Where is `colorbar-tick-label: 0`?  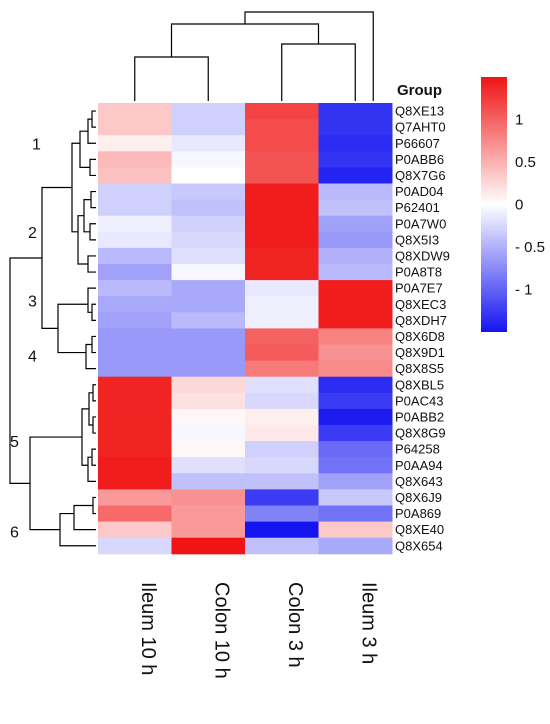 colorbar-tick-label: 0 is located at coordinates (519, 205).